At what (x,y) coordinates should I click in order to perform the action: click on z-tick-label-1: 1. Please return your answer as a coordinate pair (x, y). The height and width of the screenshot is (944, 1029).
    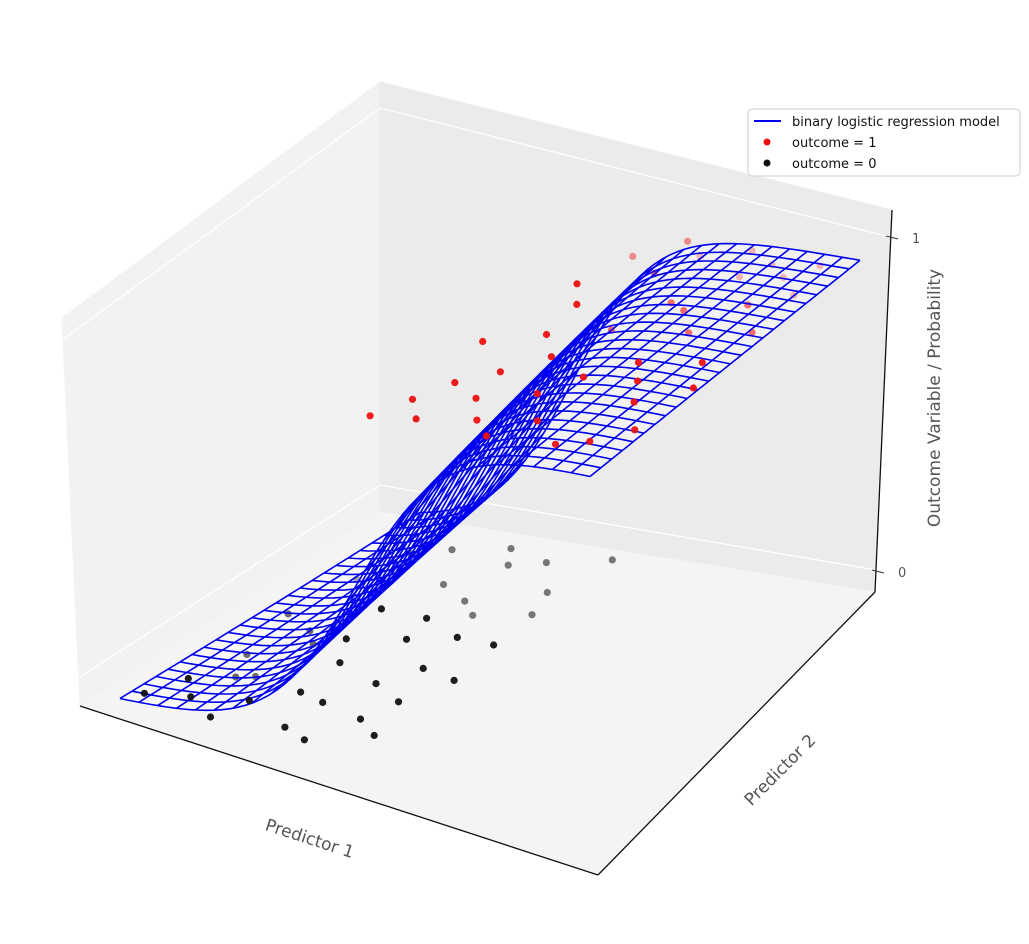
    Looking at the image, I should click on (916, 239).